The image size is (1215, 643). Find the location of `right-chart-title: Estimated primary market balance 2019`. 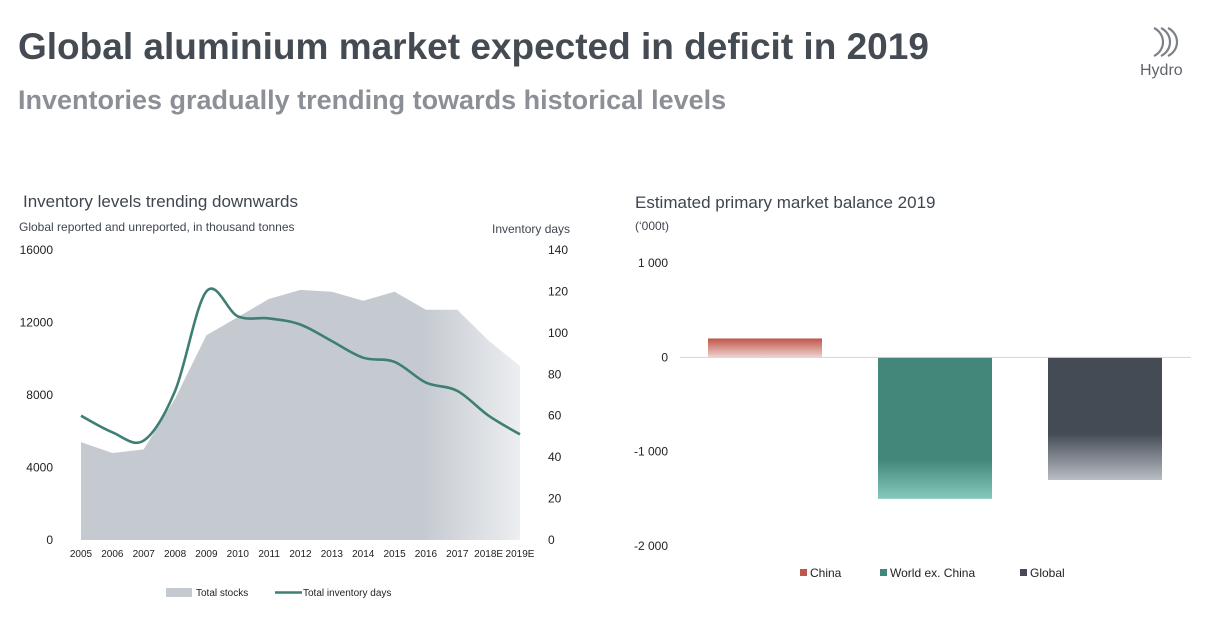

right-chart-title: Estimated primary market balance 2019 is located at coordinates (785, 202).